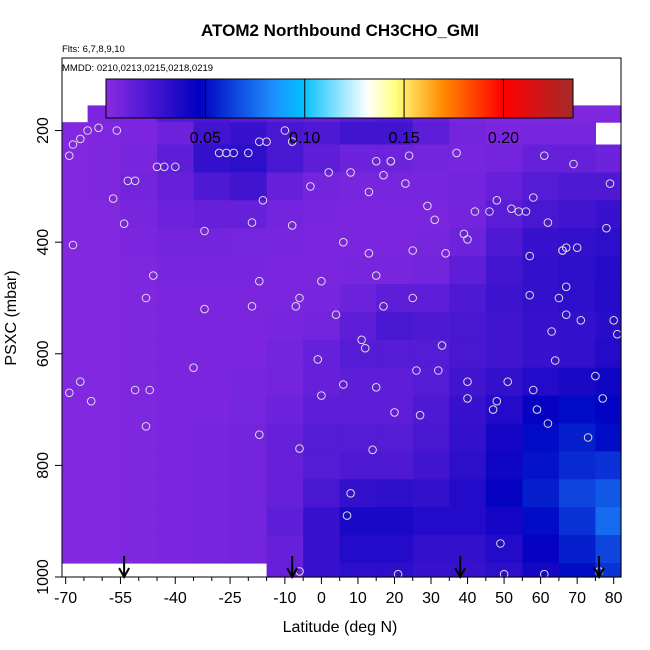 This screenshot has width=650, height=650. I want to click on x-tick-label: 30, so click(431, 598).